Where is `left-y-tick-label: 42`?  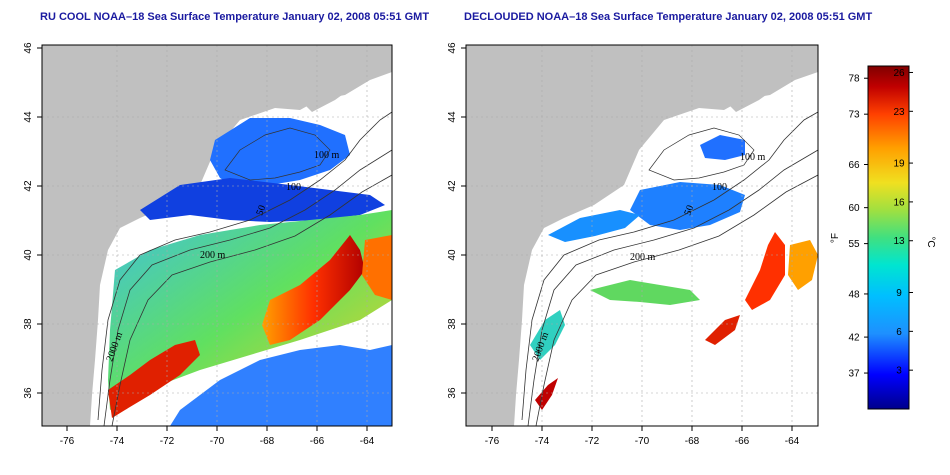
left-y-tick-label: 42 is located at coordinates (28, 186).